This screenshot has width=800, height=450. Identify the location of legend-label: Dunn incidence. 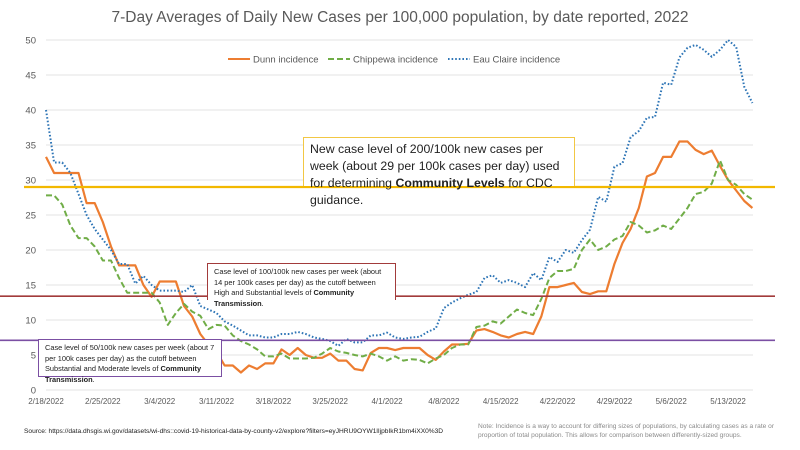
(286, 60).